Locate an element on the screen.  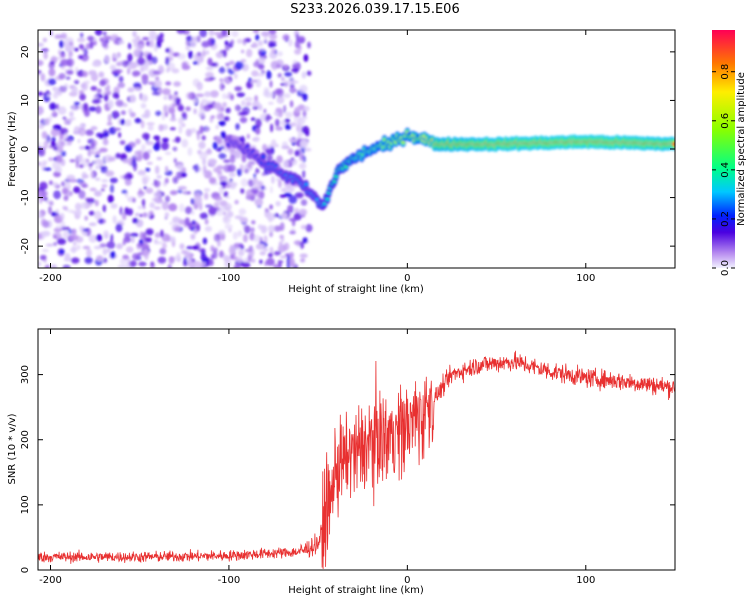
spectrogram-ridge is located at coordinates (450, 169).